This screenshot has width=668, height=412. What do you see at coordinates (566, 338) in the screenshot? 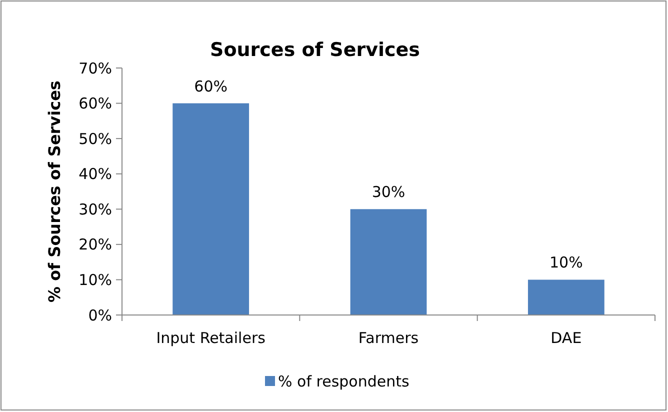
I see `x-tick-label: DAE` at bounding box center [566, 338].